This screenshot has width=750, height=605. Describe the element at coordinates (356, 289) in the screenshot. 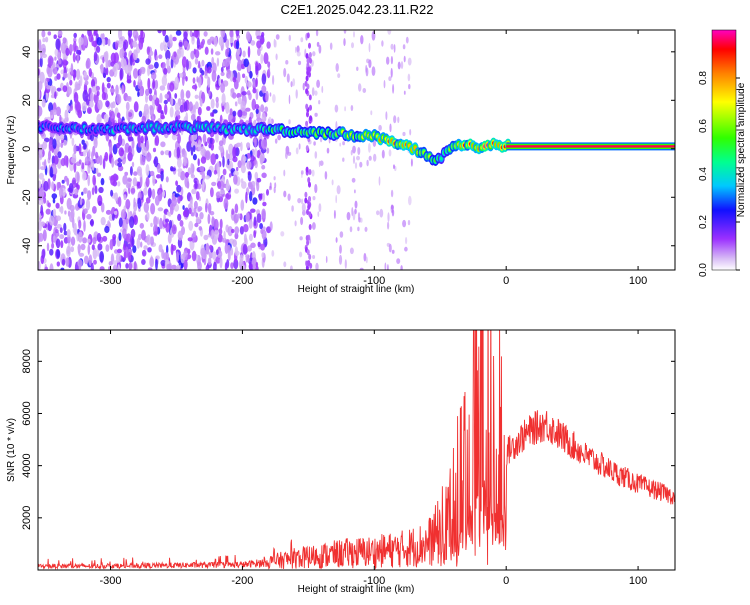

I see `spectrogram-xlabel: Height of straight line (km)` at that location.